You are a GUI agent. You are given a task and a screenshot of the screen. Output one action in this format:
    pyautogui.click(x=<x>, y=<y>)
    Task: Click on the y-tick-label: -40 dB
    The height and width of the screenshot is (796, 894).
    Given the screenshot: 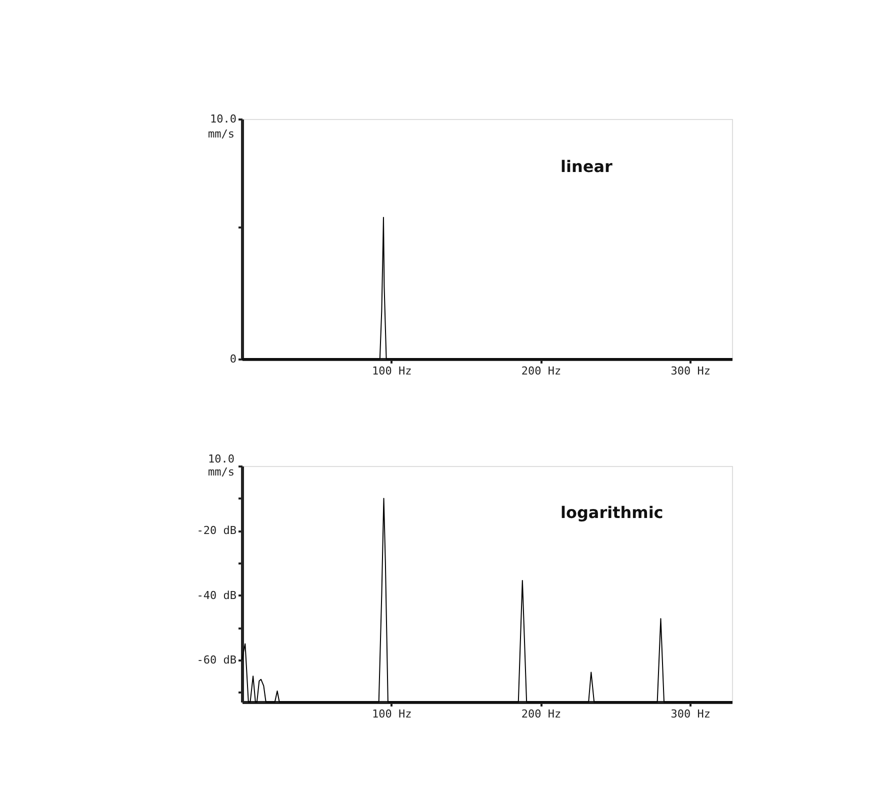 What is the action you would take?
    pyautogui.click(x=216, y=595)
    